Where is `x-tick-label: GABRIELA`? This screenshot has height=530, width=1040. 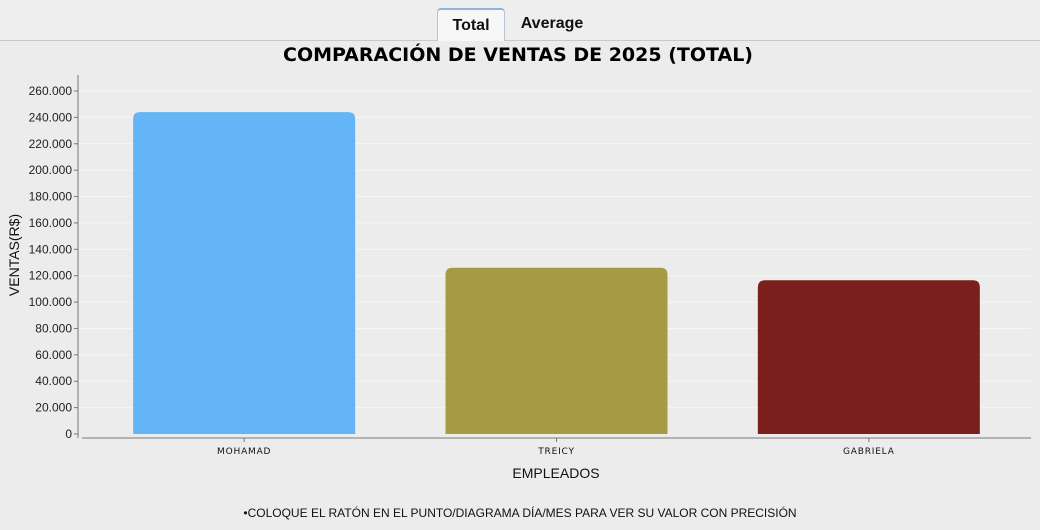
x-tick-label: GABRIELA is located at coordinates (869, 452).